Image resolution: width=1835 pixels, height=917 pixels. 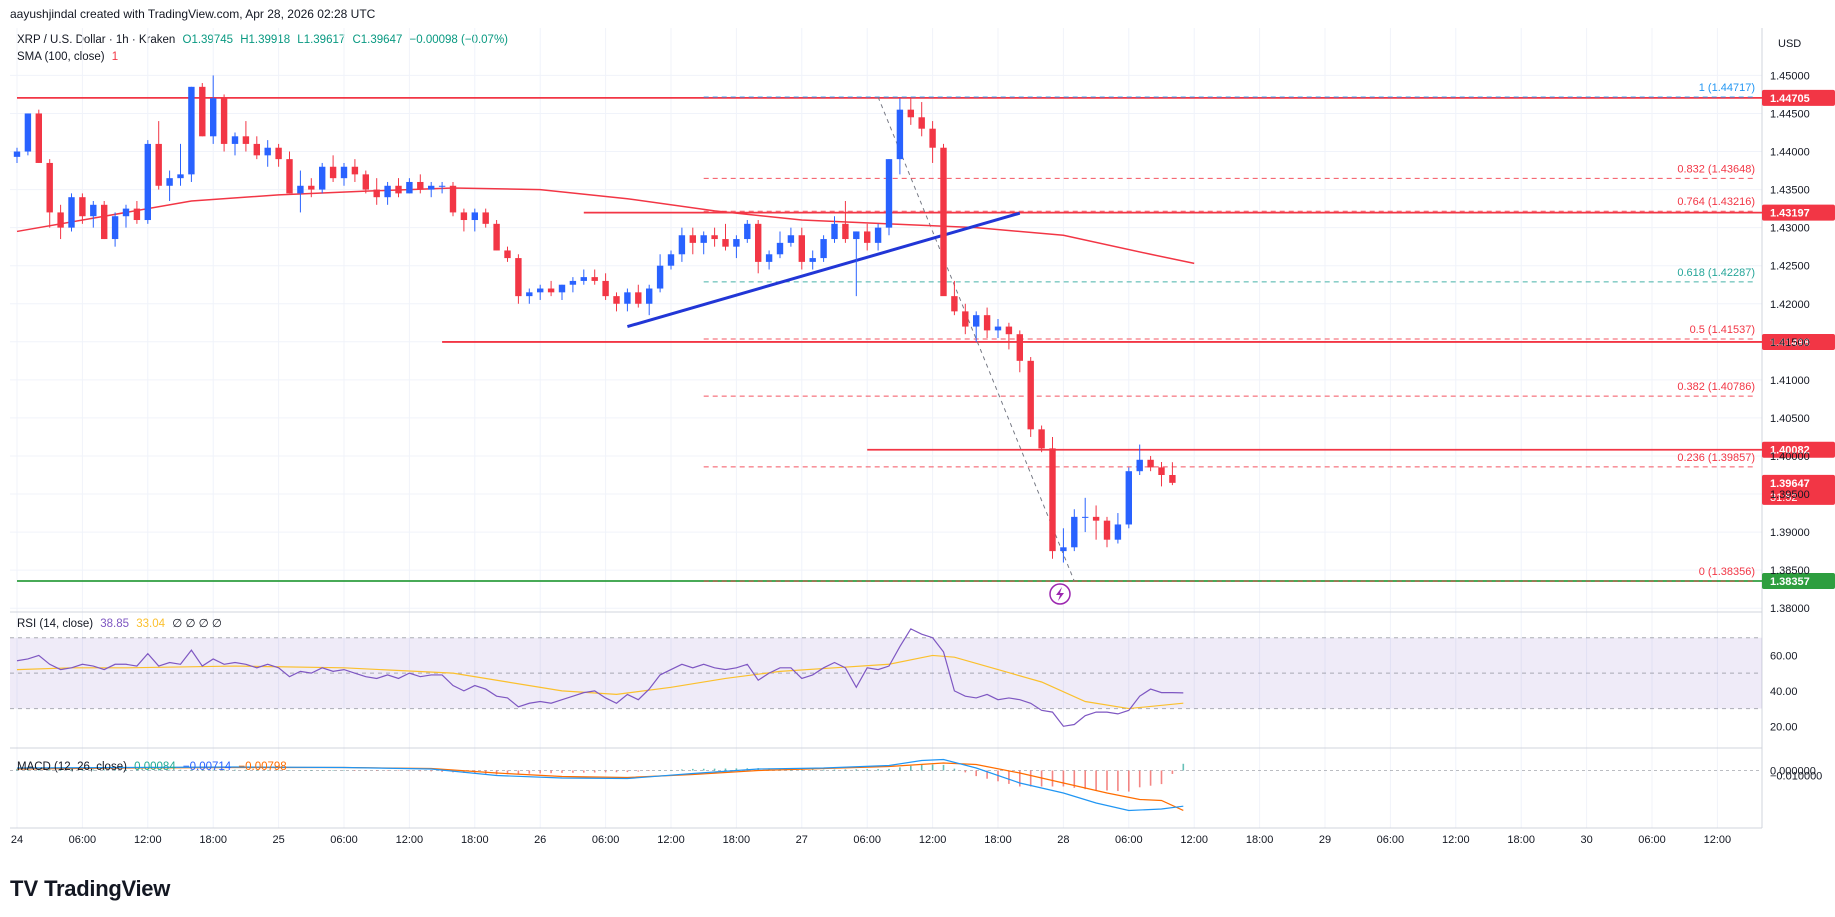 I want to click on symbol-name: XRP / U.S. Dollar · 1h · Kraken, so click(x=96, y=40).